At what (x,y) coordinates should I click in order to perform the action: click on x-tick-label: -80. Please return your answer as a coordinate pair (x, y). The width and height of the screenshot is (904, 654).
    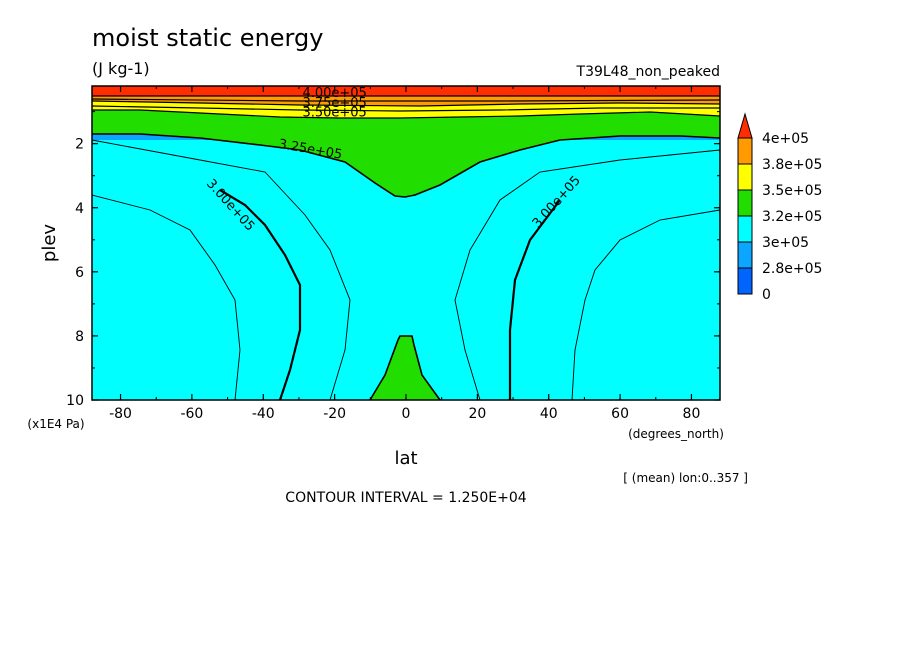
    Looking at the image, I should click on (120, 414).